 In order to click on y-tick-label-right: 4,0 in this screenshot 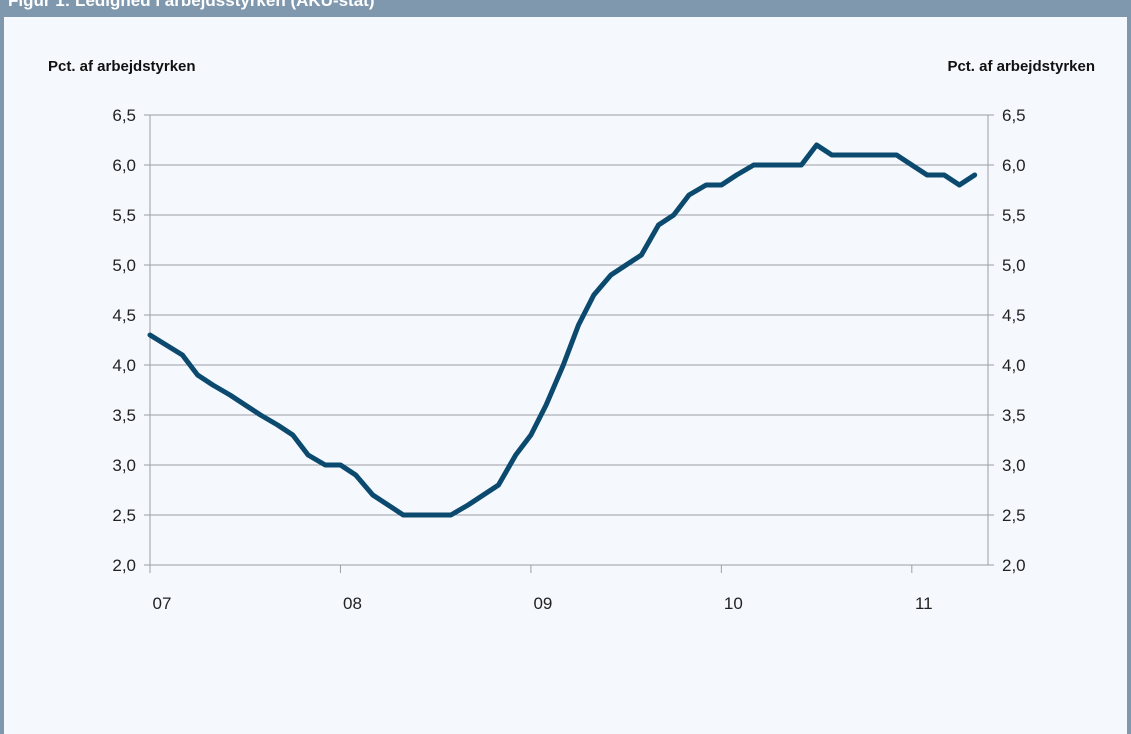, I will do `click(1014, 365)`.